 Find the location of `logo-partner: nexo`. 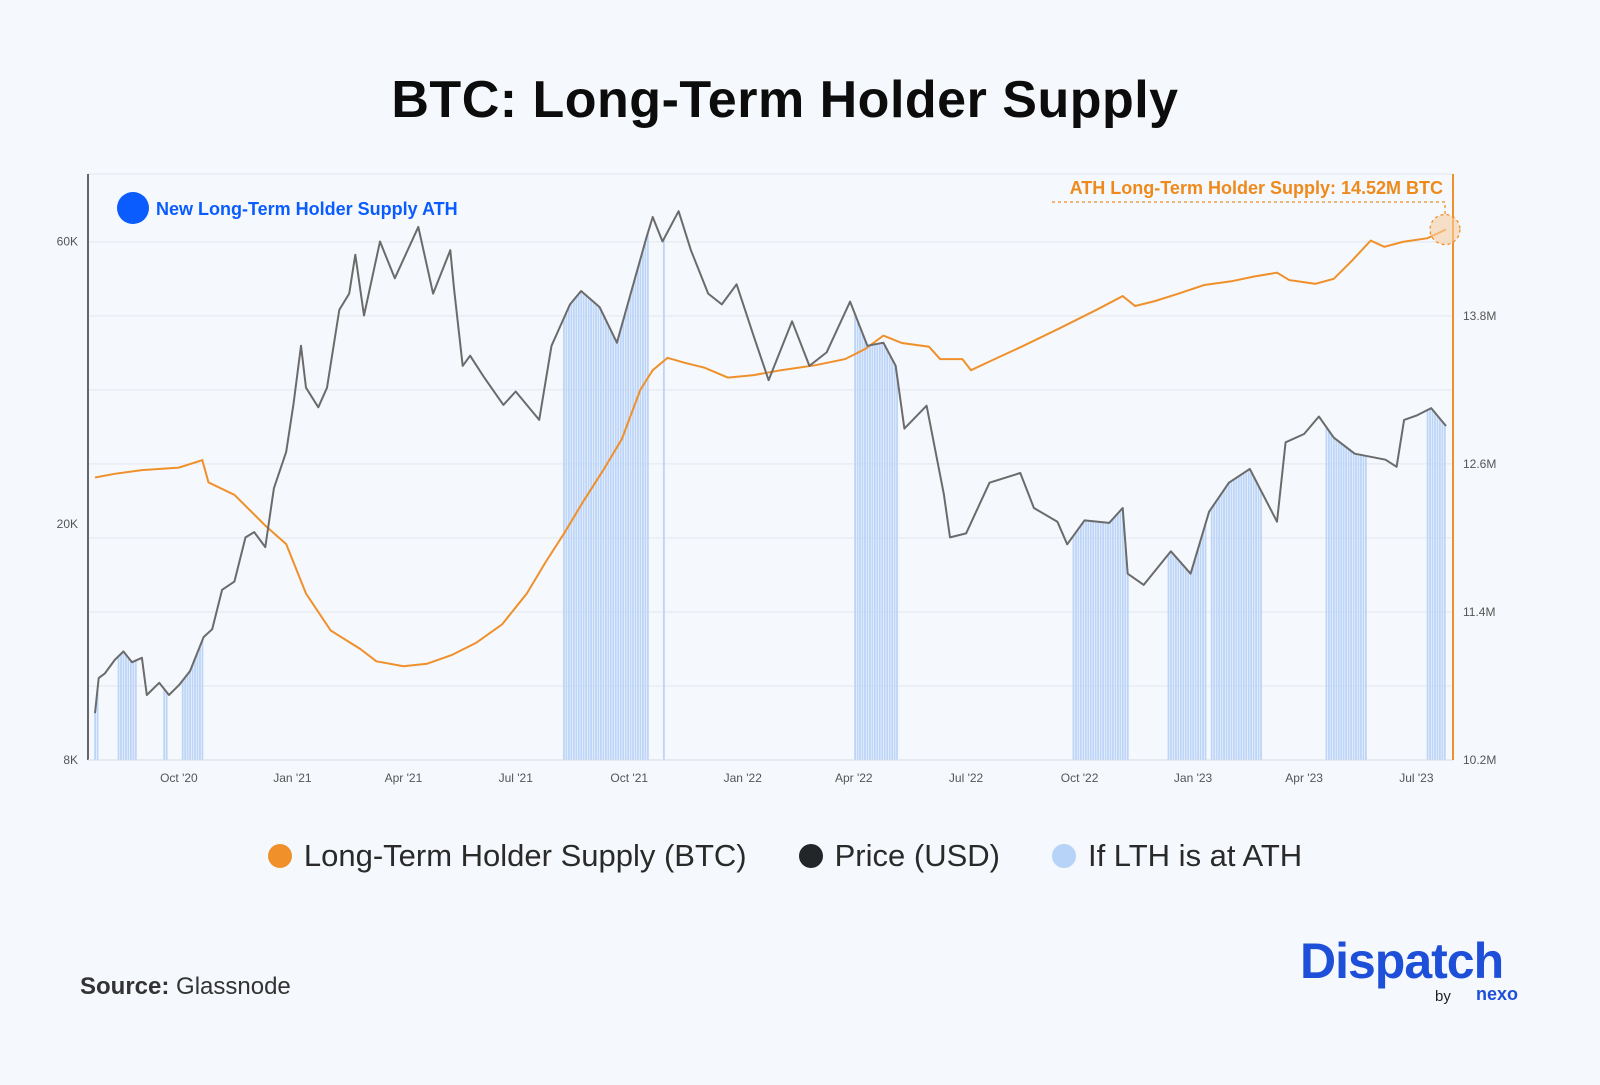

logo-partner: nexo is located at coordinates (1497, 994).